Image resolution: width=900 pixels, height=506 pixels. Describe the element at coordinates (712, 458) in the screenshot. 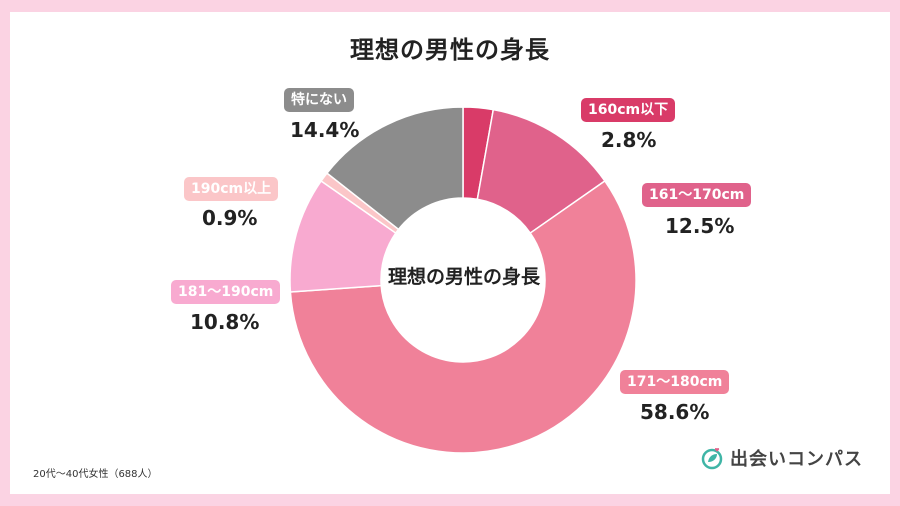

I see `leaf-heart-logo-icon` at that location.